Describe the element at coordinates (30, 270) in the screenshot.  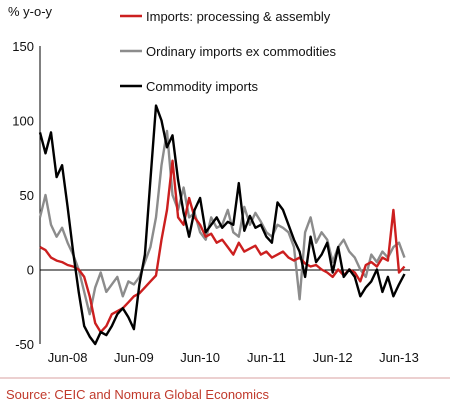
I see `y-tick-label: 0` at that location.